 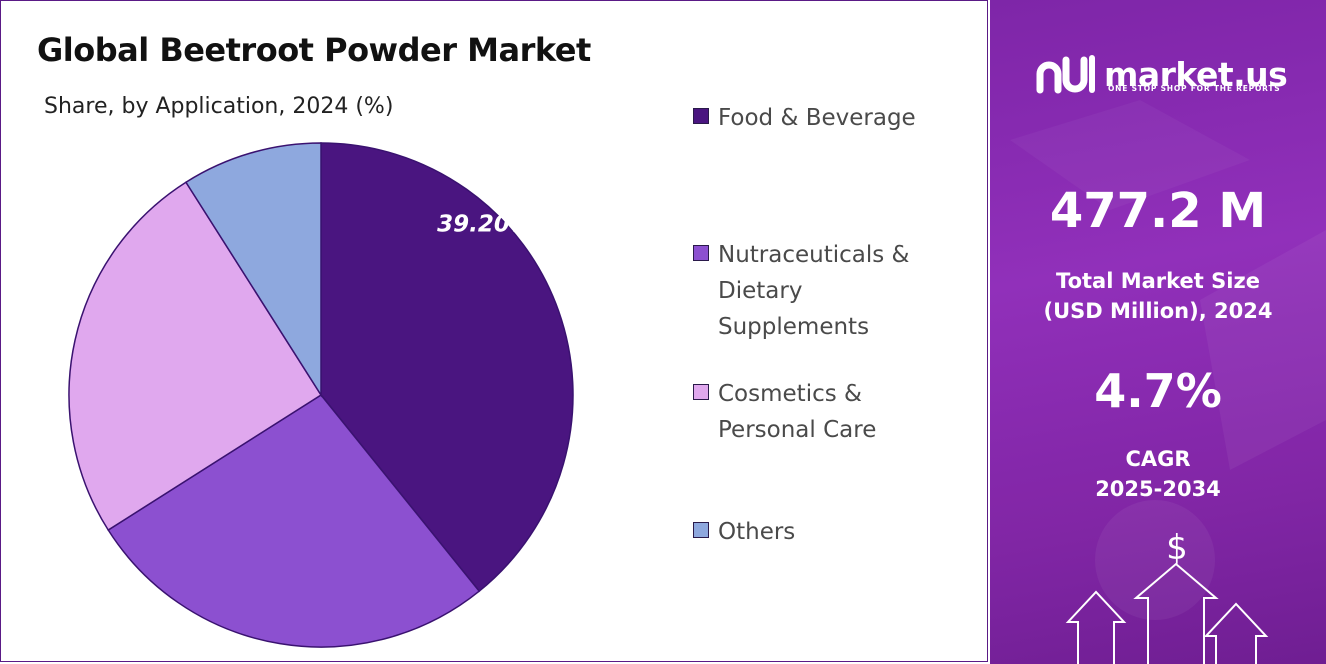 I want to click on legend-label: Food & Beverage, so click(x=838, y=118).